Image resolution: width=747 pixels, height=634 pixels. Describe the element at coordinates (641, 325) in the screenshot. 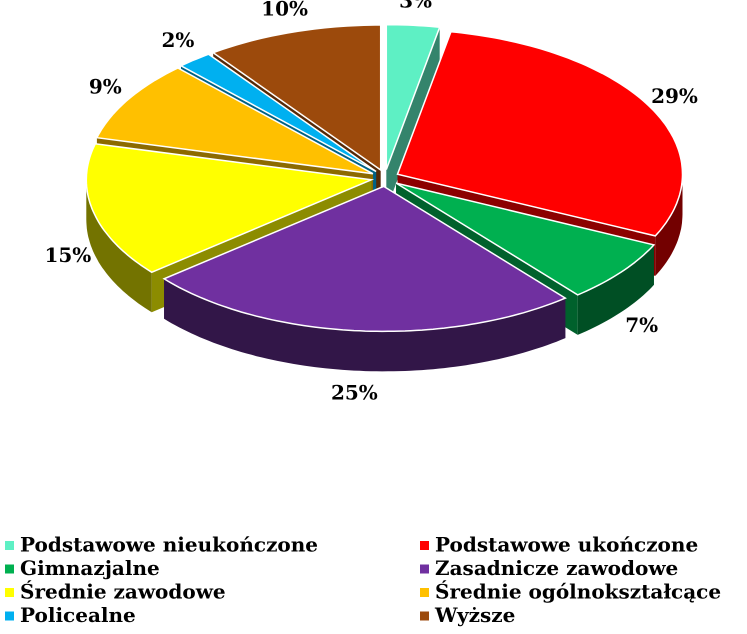

I see `data-label: 7%` at that location.